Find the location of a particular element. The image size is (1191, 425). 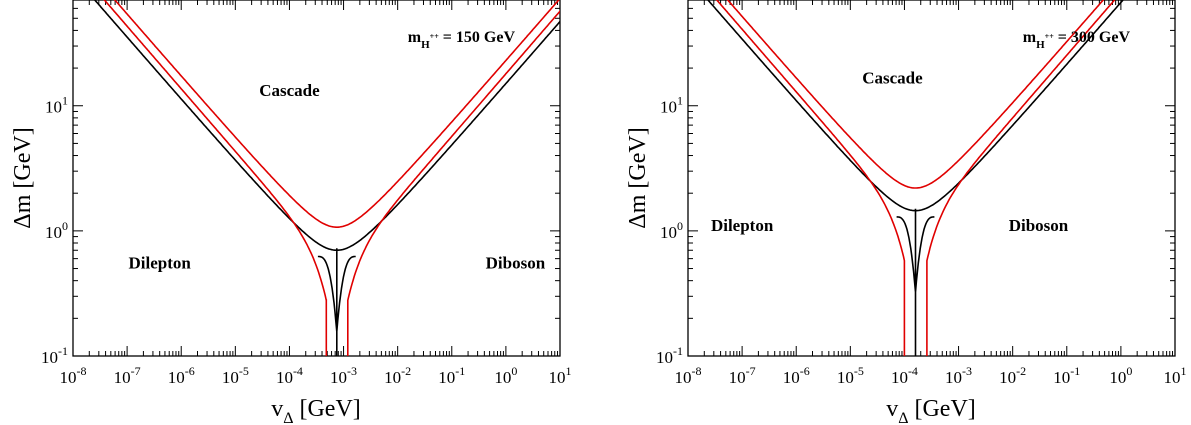

y-tick-label-exp: -1 is located at coordinates (678, 351).